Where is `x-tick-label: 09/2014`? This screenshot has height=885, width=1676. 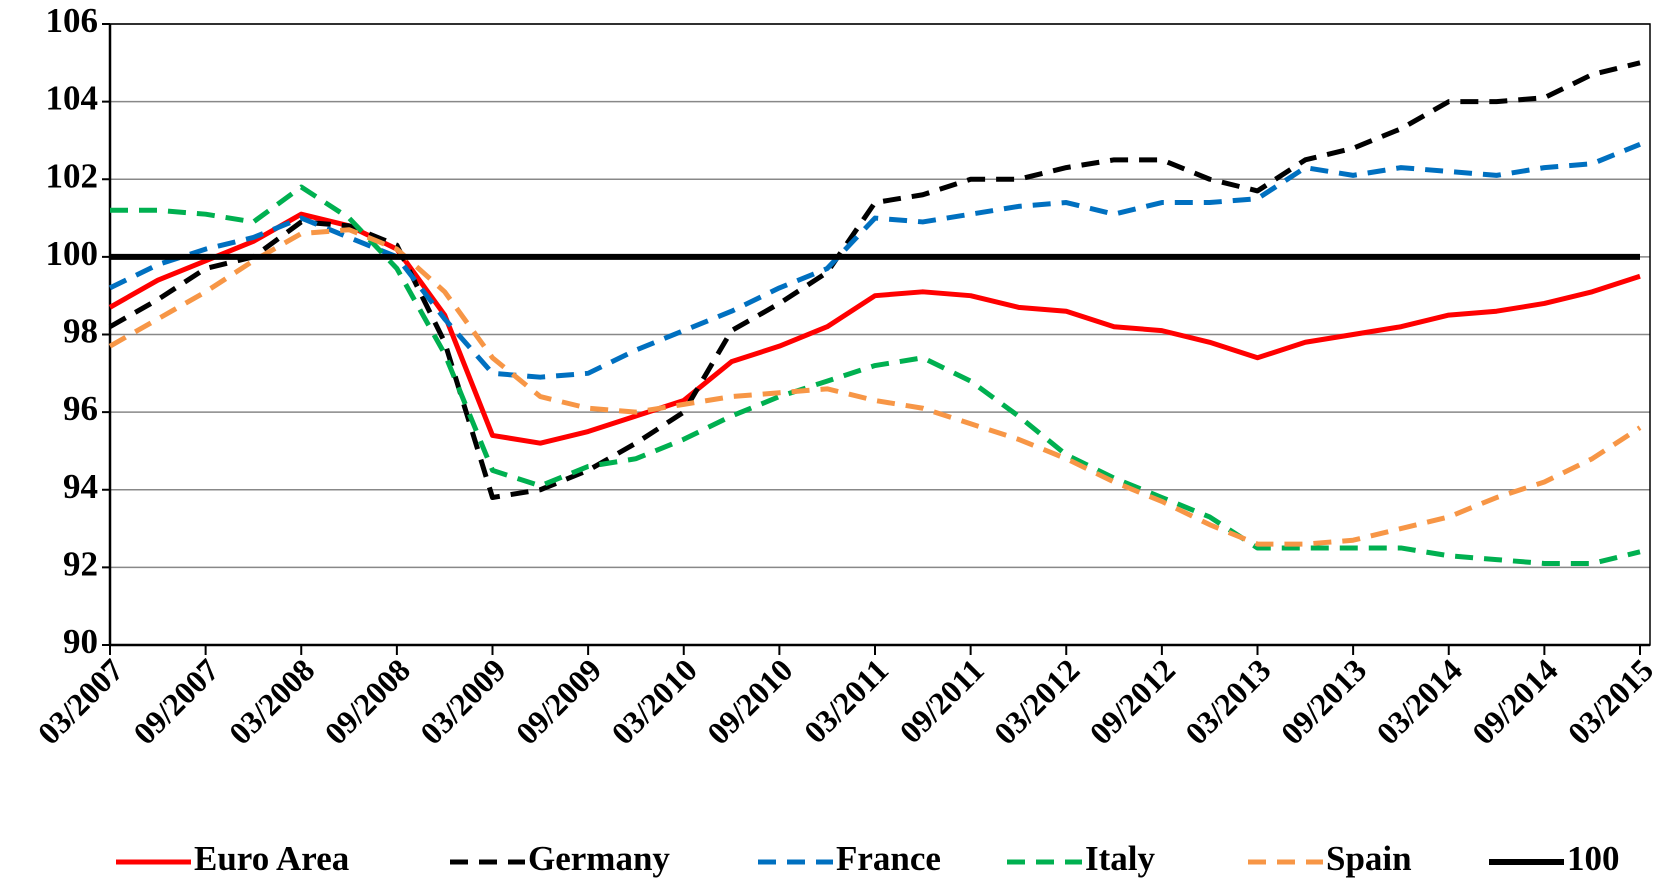
x-tick-label: 09/2014 is located at coordinates (1515, 702).